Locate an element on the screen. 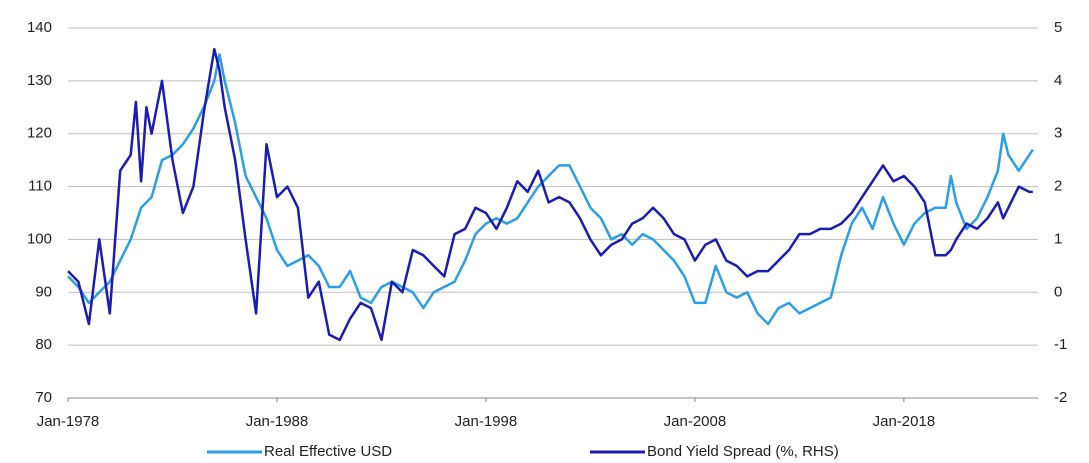 Image resolution: width=1089 pixels, height=463 pixels. y2-tick-label: -1 is located at coordinates (1060, 344).